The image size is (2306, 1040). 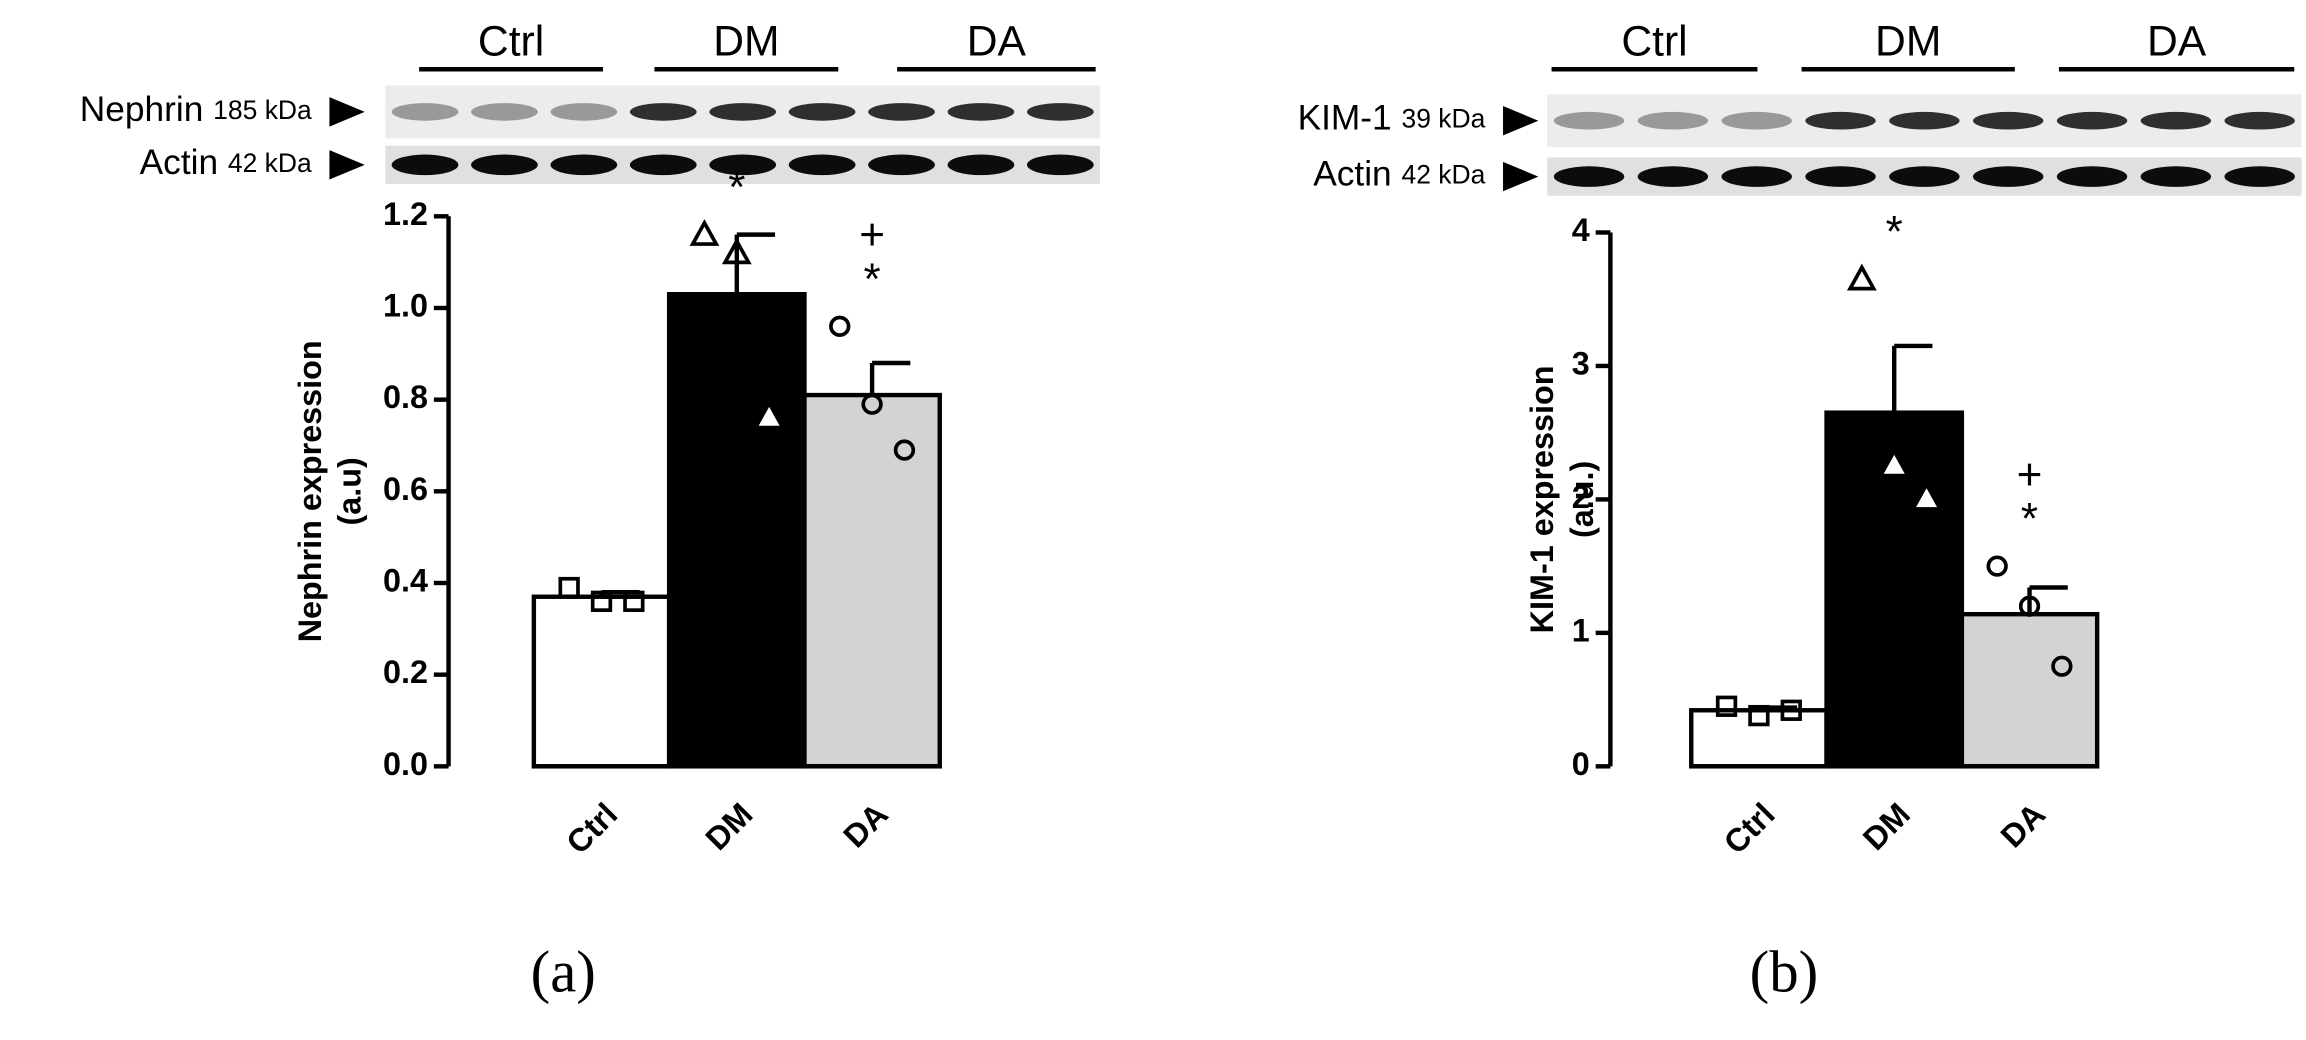 What do you see at coordinates (1542, 499) in the screenshot?
I see `y-axis-label-line: KIM-1 expression` at bounding box center [1542, 499].